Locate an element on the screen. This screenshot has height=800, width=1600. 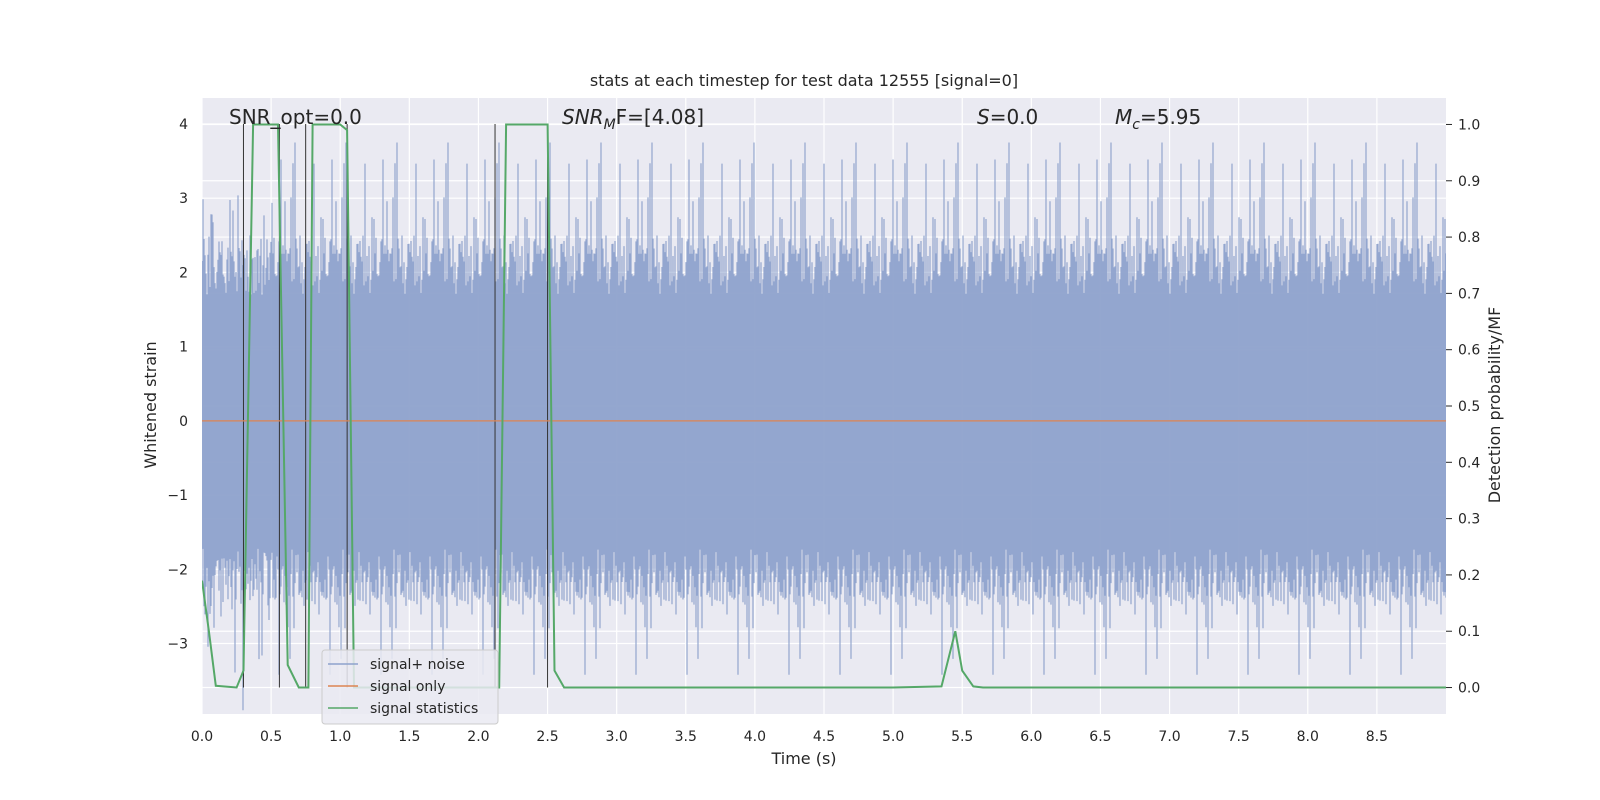
x-tick-label: 7.0 is located at coordinates (1169, 737).